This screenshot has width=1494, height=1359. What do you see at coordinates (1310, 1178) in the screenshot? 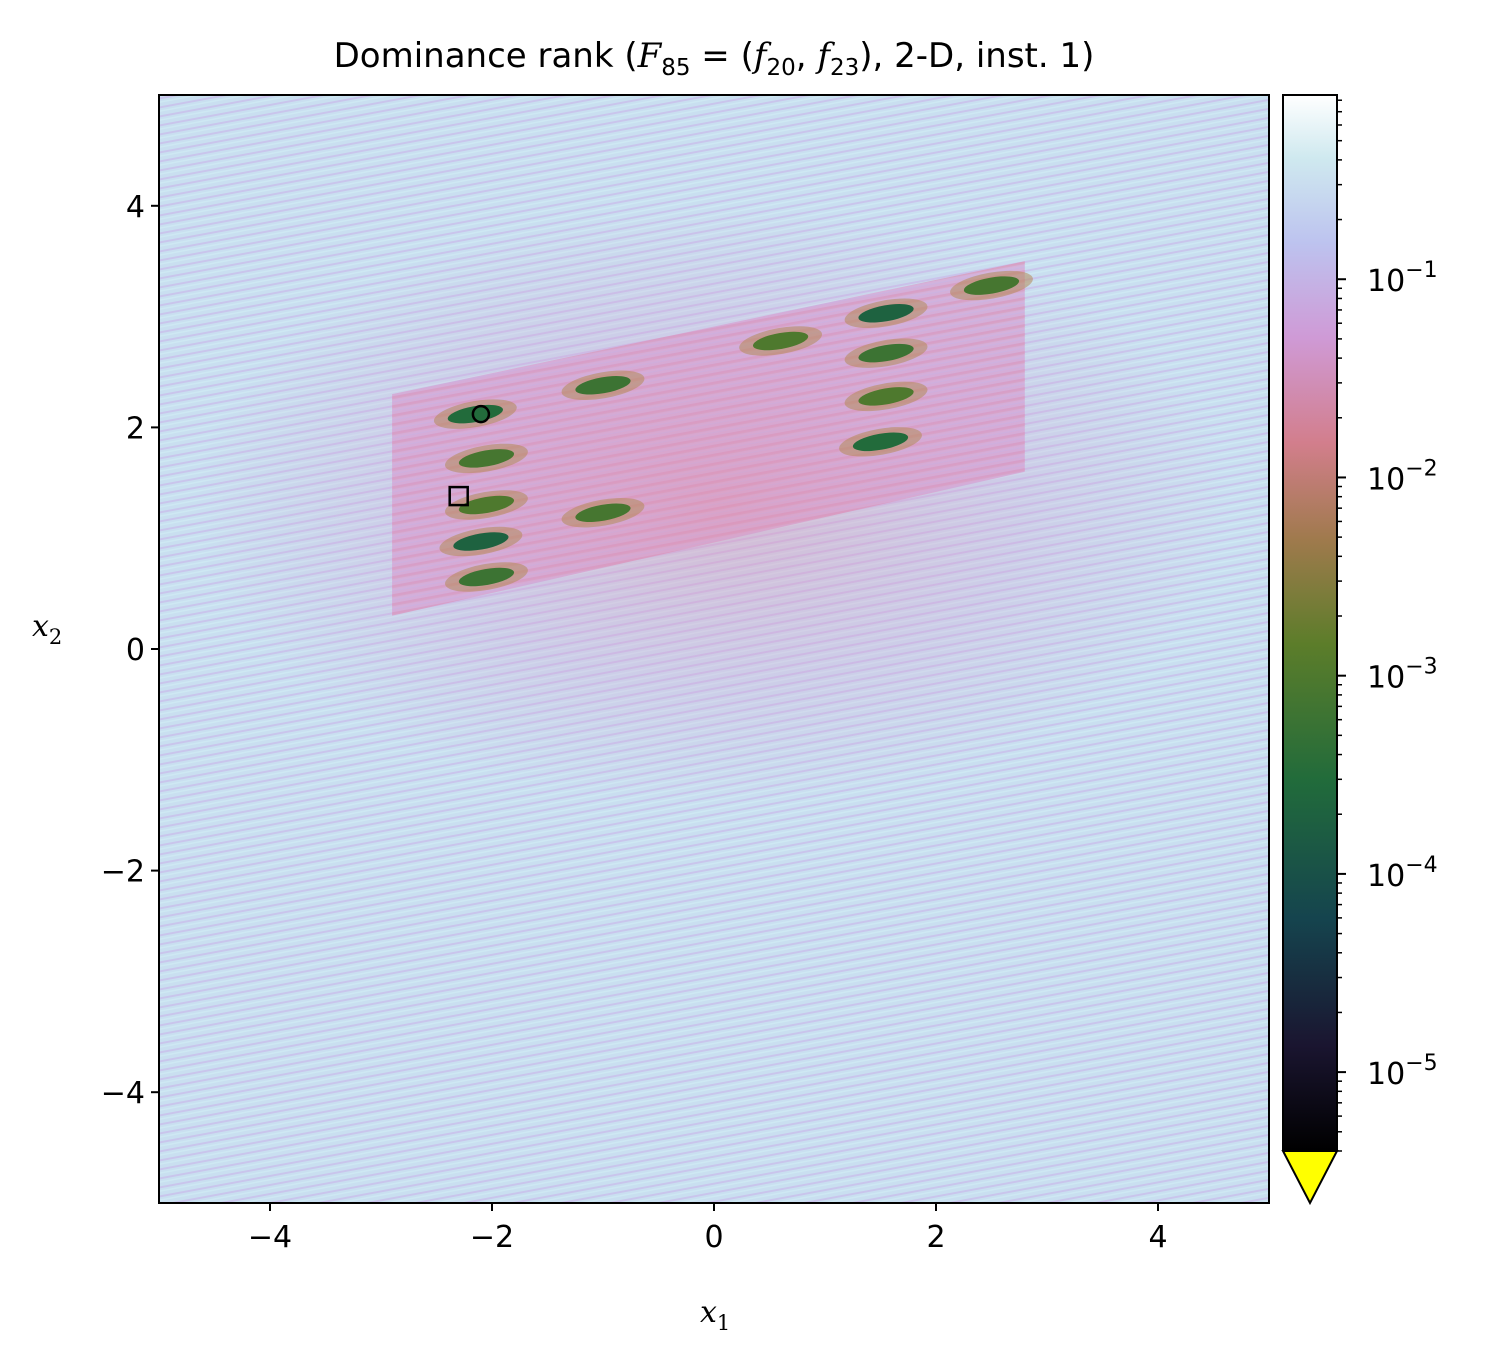
I see `colorbar-under-extension` at bounding box center [1310, 1178].